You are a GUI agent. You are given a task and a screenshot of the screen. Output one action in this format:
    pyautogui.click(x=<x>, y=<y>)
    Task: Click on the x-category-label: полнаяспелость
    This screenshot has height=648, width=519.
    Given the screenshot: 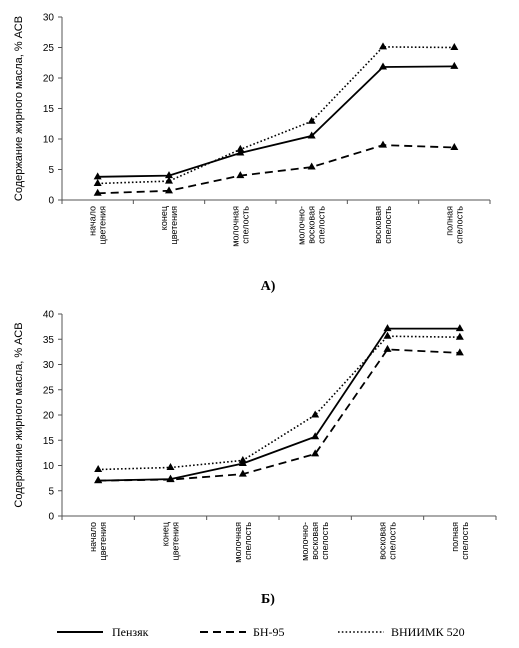 What is the action you would take?
    pyautogui.click(x=454, y=225)
    